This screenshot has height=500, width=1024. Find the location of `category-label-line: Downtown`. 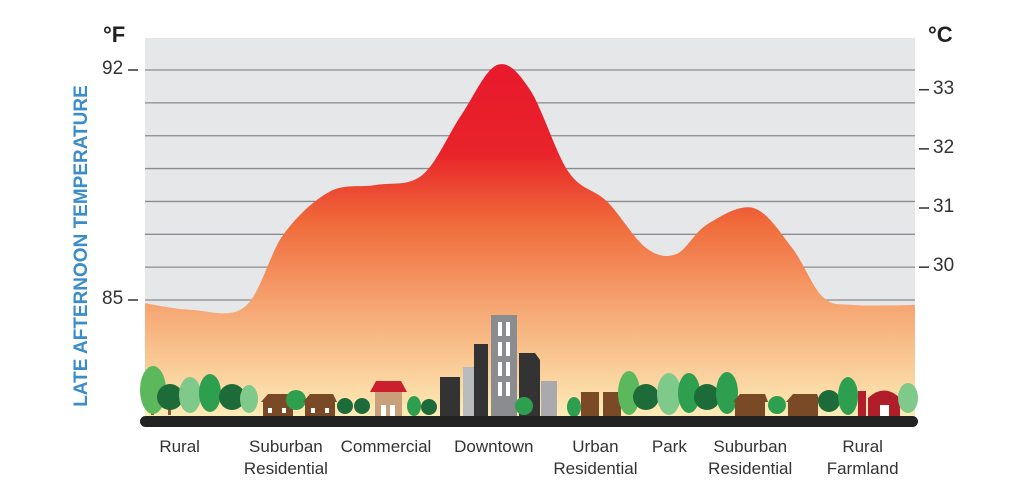

category-label-line: Downtown is located at coordinates (494, 446).